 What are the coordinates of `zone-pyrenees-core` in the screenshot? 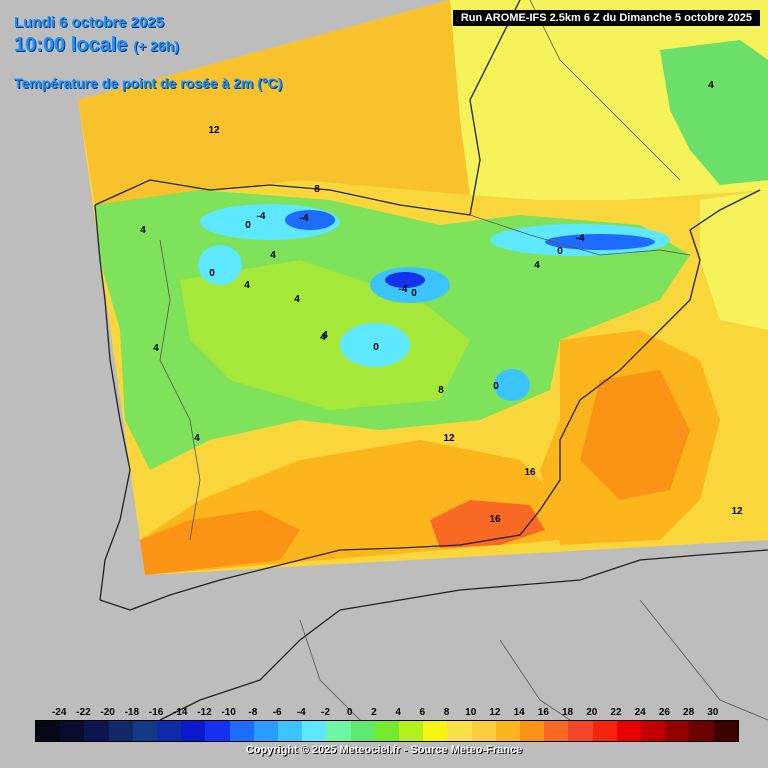 It's located at (600, 242).